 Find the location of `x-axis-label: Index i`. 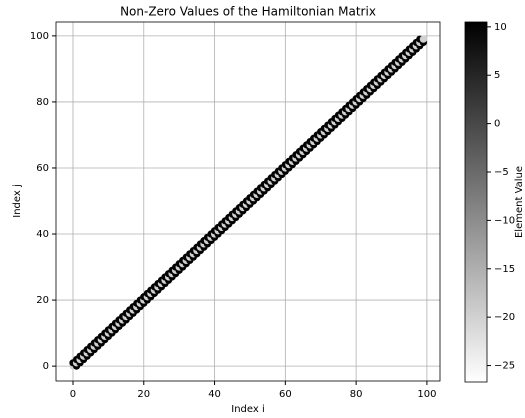

x-axis-label: Index i is located at coordinates (248, 409).